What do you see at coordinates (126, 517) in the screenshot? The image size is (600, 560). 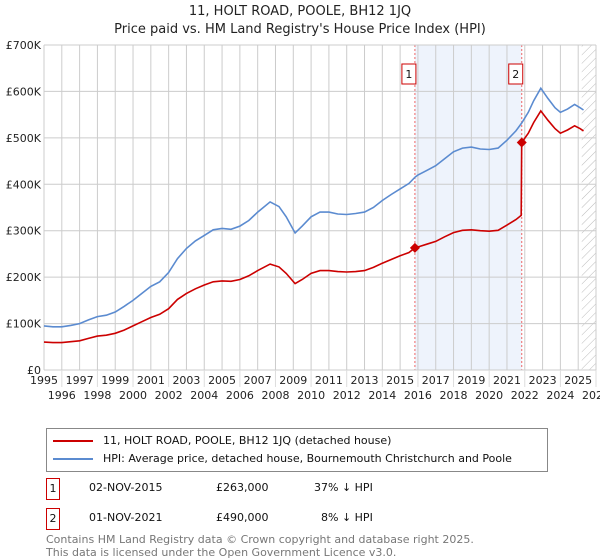 I see `transaction-date: 01-NOV-2021` at bounding box center [126, 517].